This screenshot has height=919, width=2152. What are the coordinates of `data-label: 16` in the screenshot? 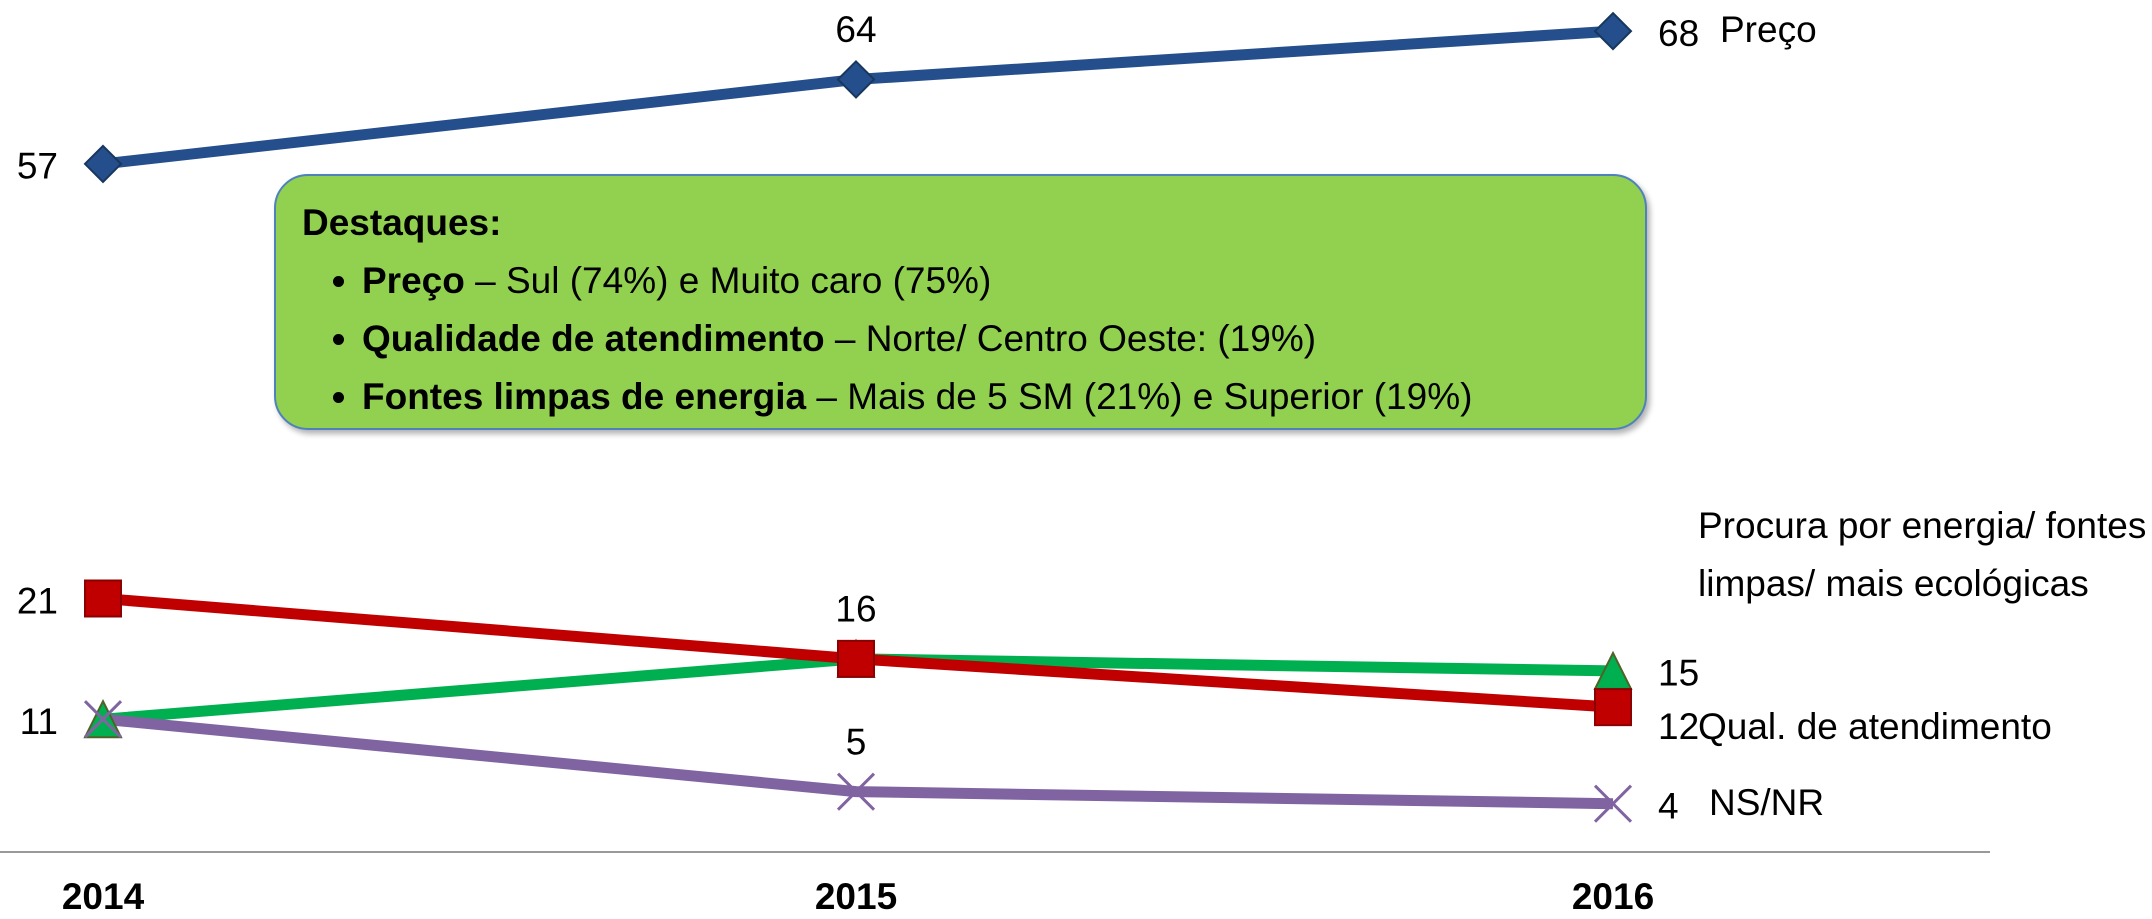 It's located at (855, 609).